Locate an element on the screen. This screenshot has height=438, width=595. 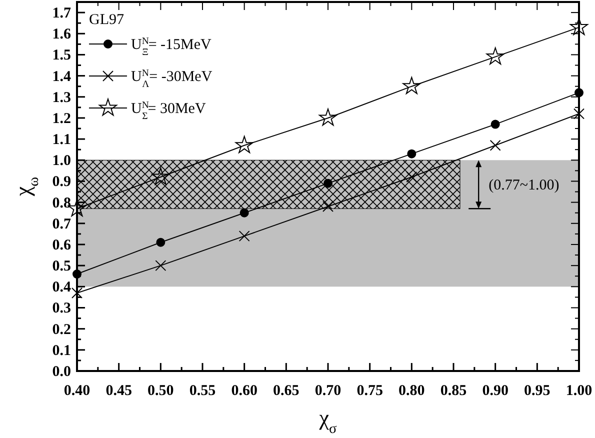
x-tick-label: 0.75 is located at coordinates (369, 391).